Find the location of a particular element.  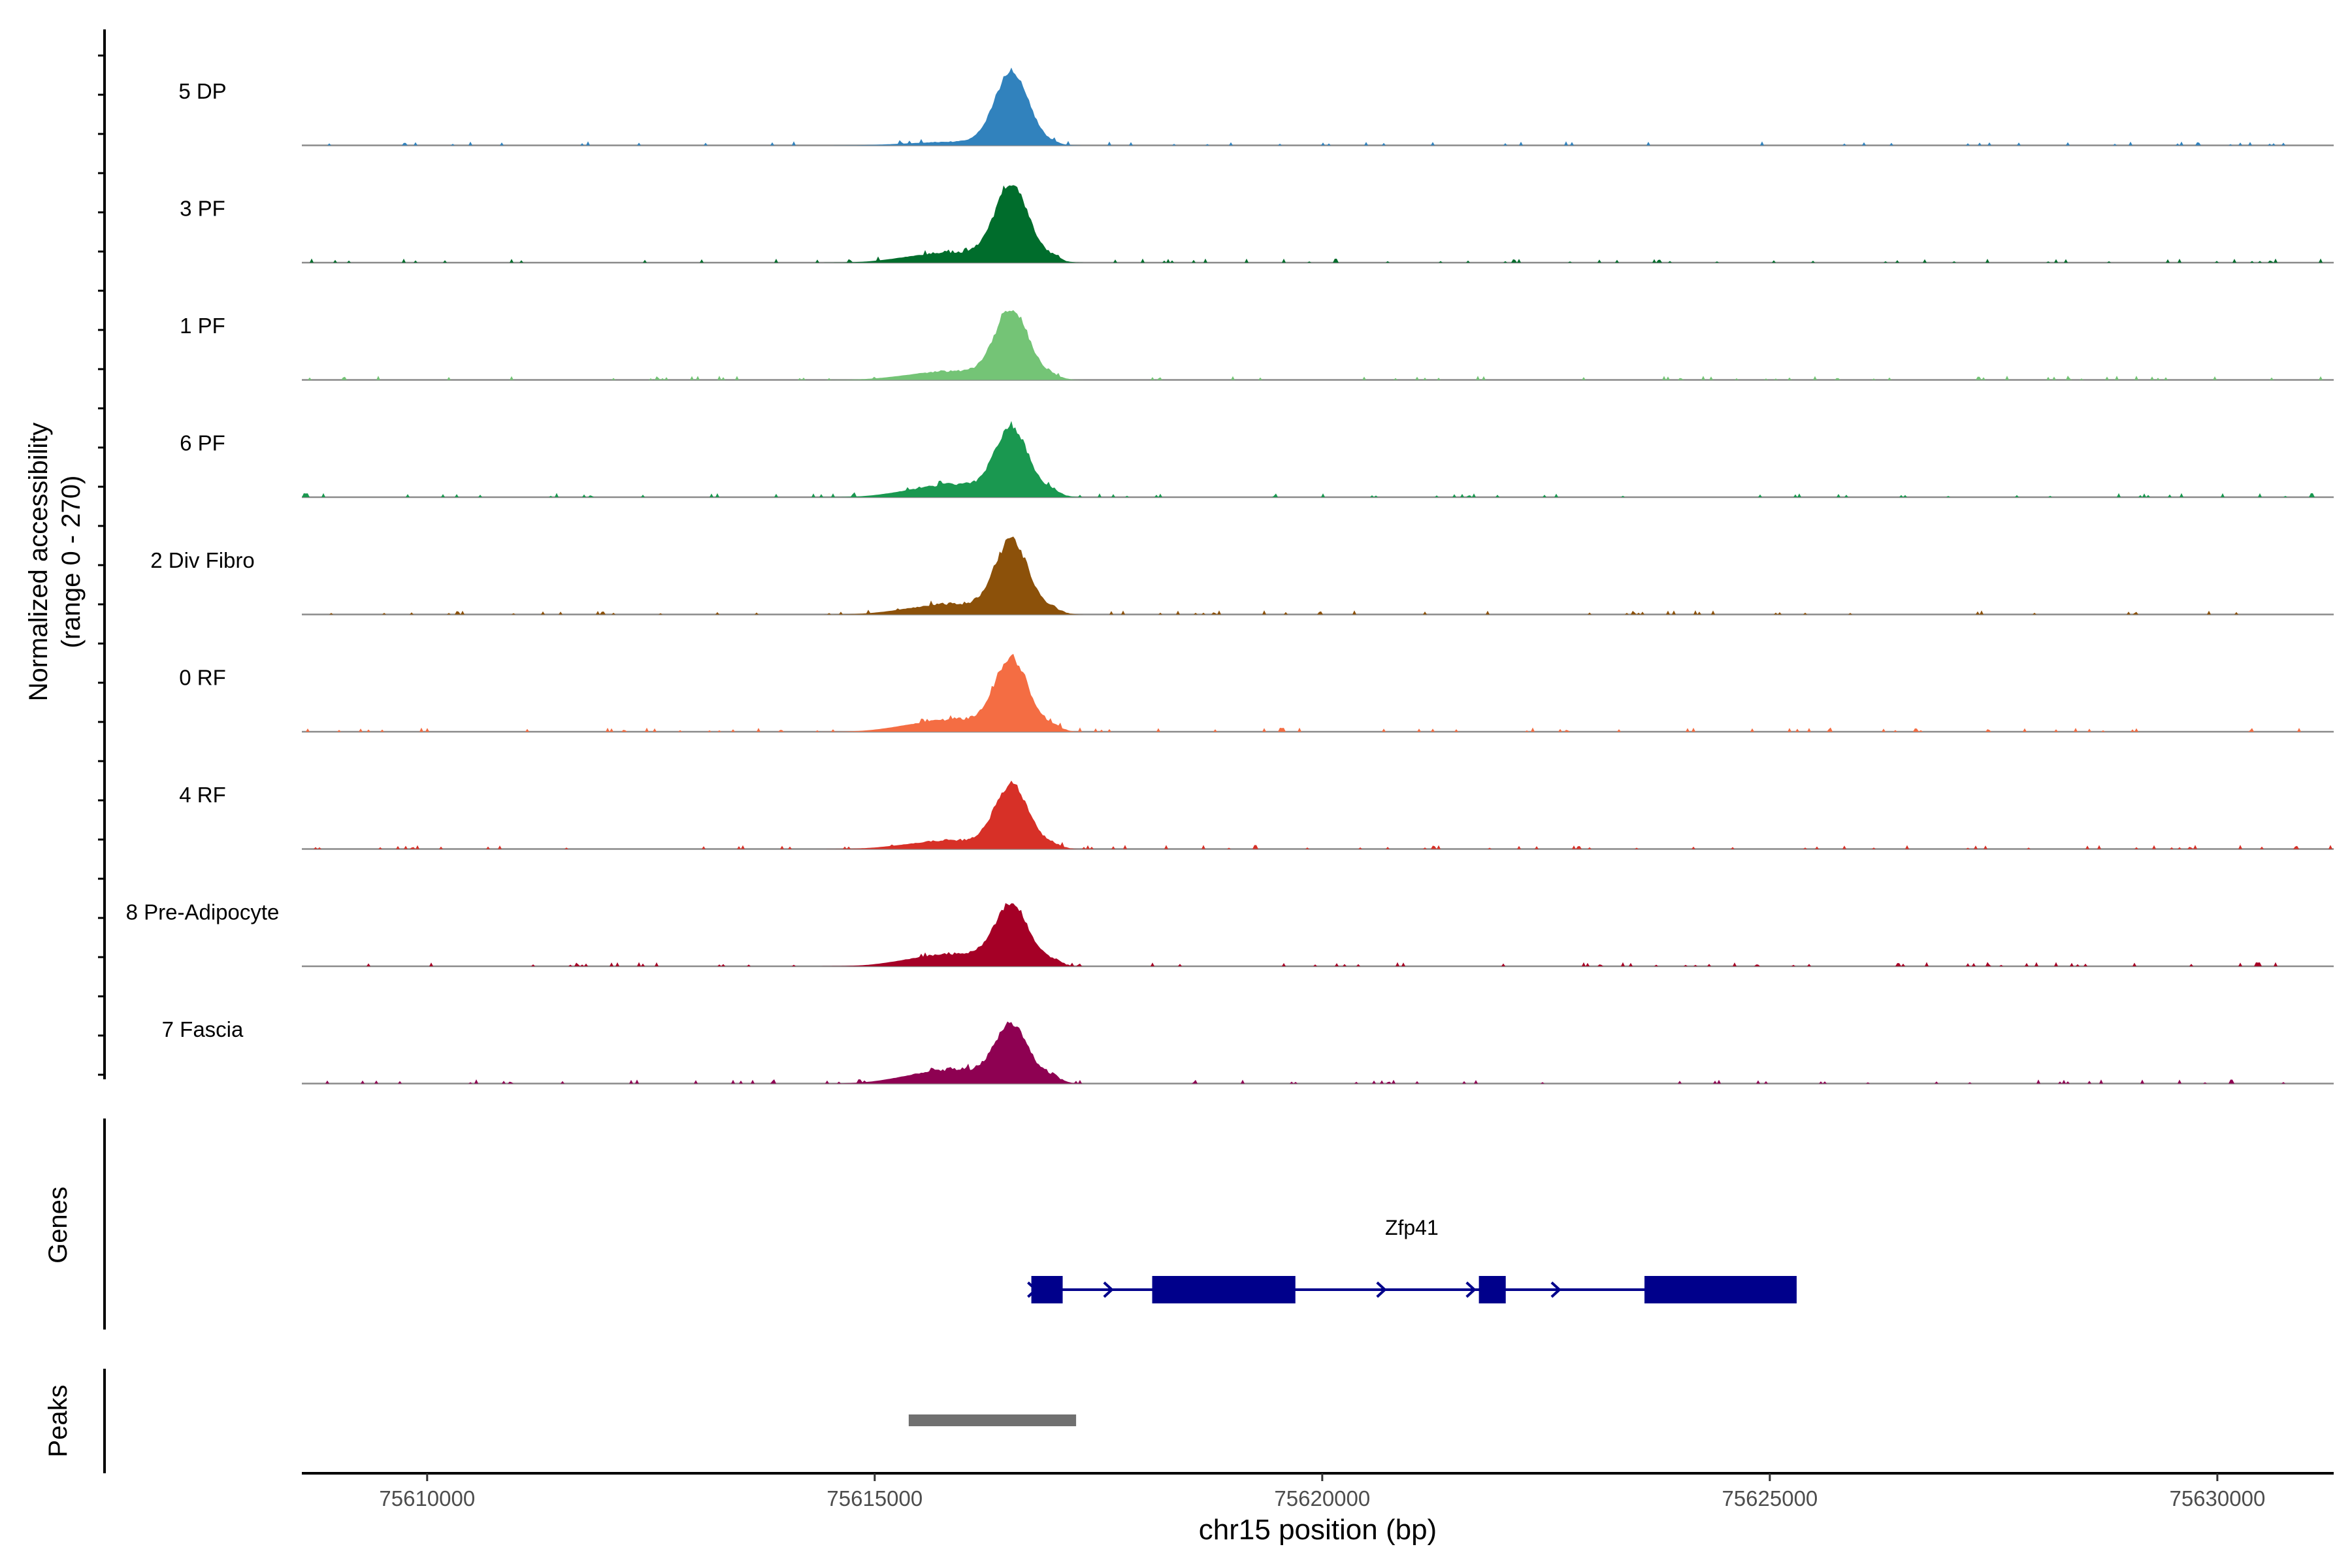

coverage-track: 3 PF is located at coordinates (1257, 224).